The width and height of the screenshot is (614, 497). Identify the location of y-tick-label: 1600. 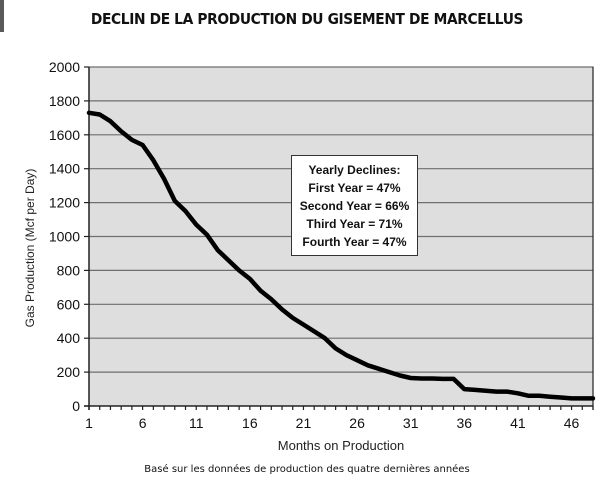
(64, 135).